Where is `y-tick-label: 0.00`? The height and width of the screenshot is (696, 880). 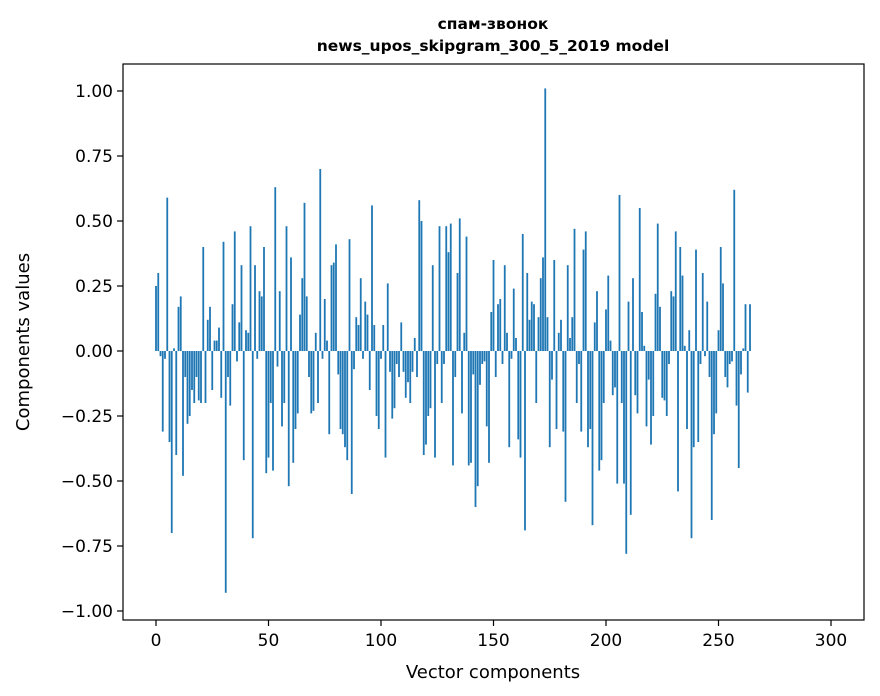 y-tick-label: 0.00 is located at coordinates (94, 352).